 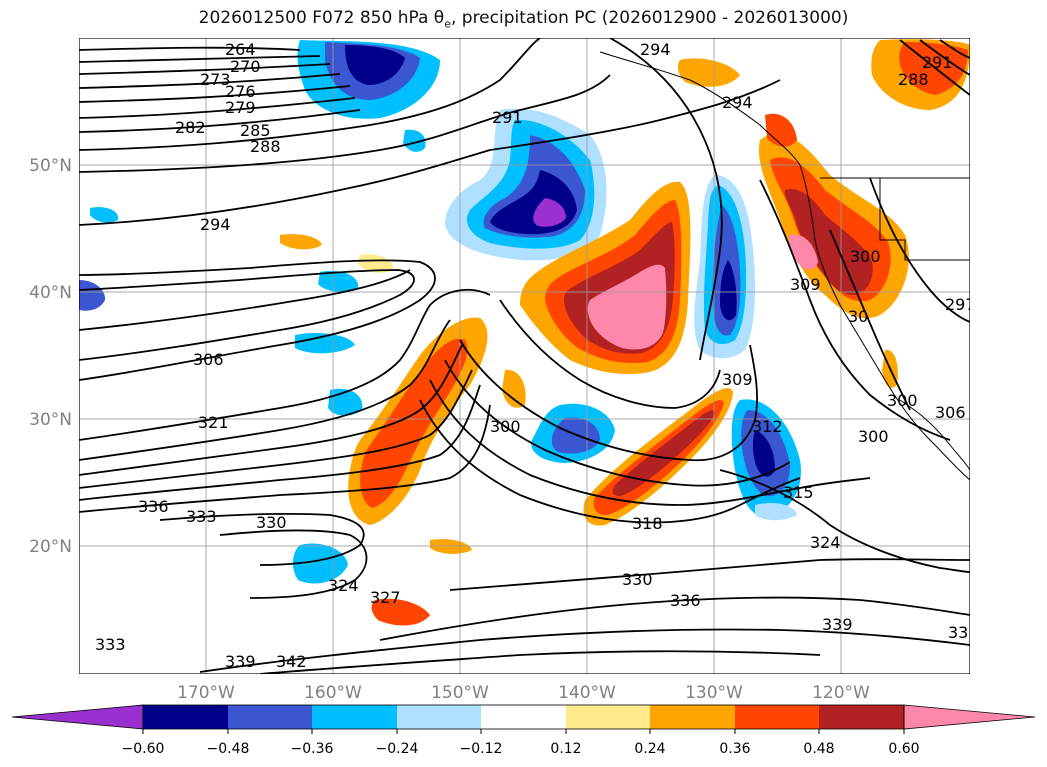 I want to click on contour-label: 264, so click(x=240, y=49).